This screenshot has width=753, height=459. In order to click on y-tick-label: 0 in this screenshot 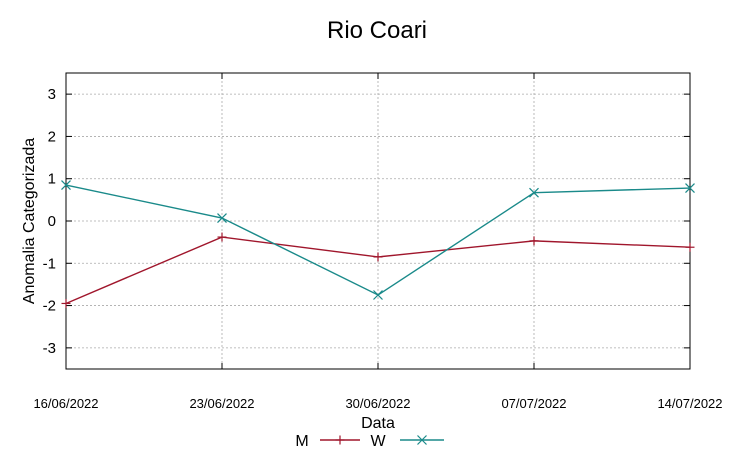, I will do `click(52, 221)`.